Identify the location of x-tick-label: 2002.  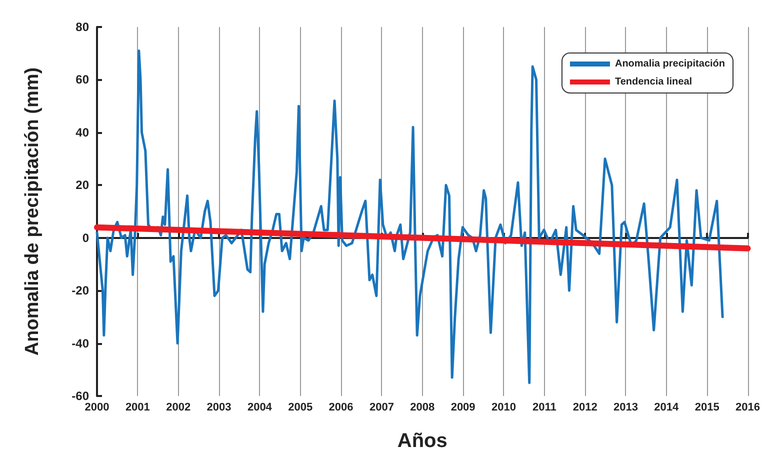
(178, 408).